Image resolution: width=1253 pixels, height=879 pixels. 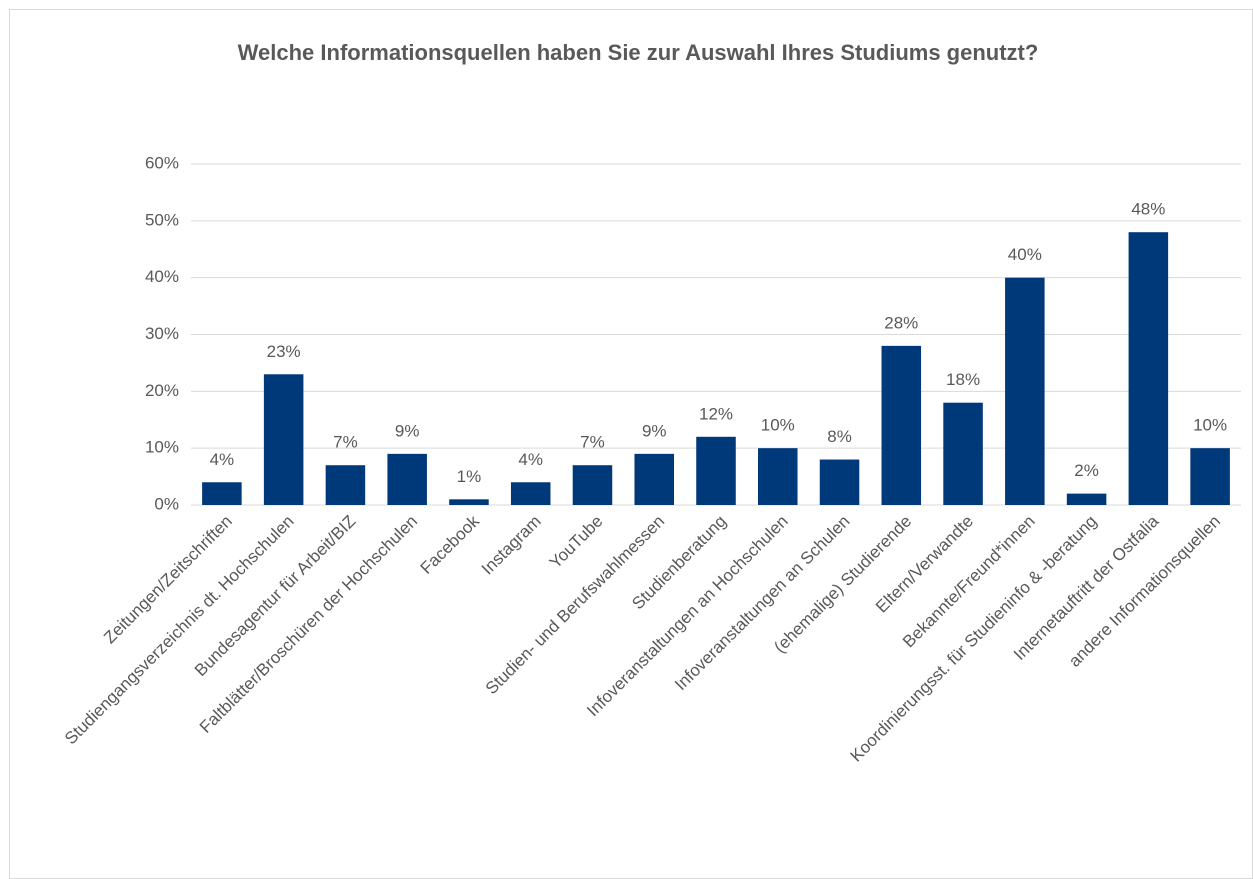 What do you see at coordinates (166, 503) in the screenshot?
I see `y-tick-label: 0%` at bounding box center [166, 503].